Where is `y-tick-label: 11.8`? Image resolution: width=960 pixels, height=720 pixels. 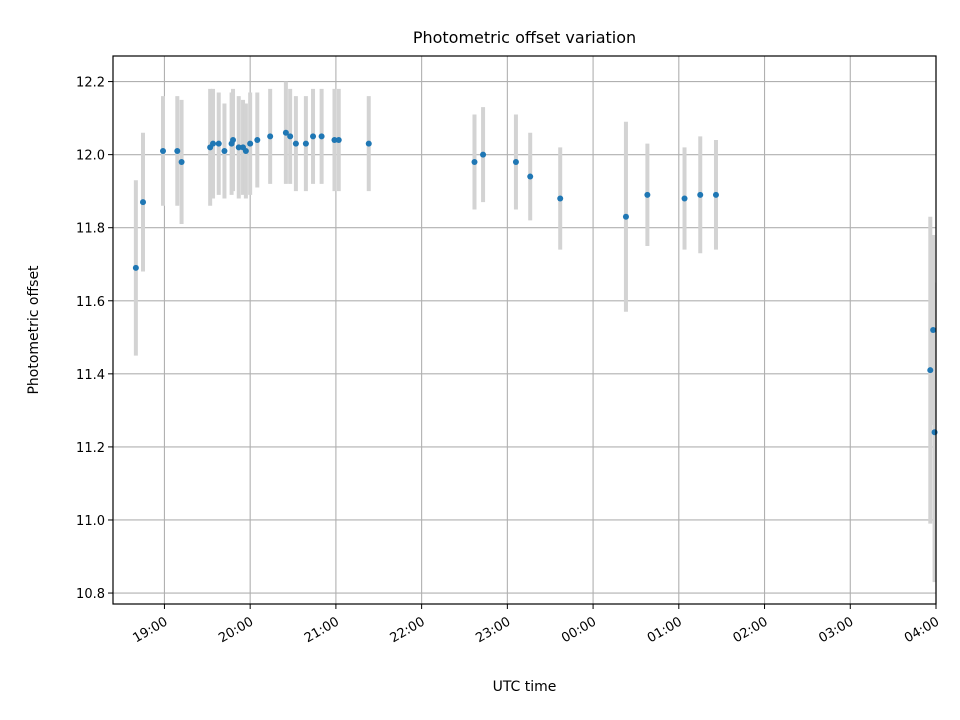 y-tick-label: 11.8 is located at coordinates (90, 229).